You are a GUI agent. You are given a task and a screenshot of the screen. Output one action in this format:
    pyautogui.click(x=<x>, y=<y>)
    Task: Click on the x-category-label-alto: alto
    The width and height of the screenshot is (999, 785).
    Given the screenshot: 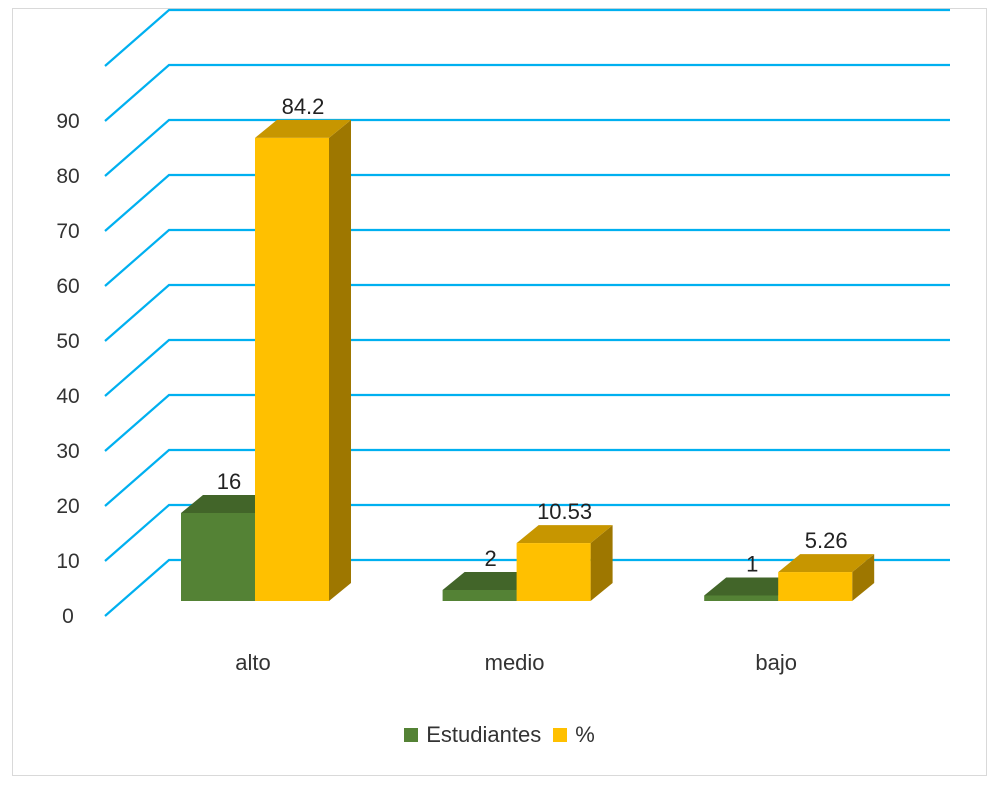 What is the action you would take?
    pyautogui.click(x=252, y=662)
    